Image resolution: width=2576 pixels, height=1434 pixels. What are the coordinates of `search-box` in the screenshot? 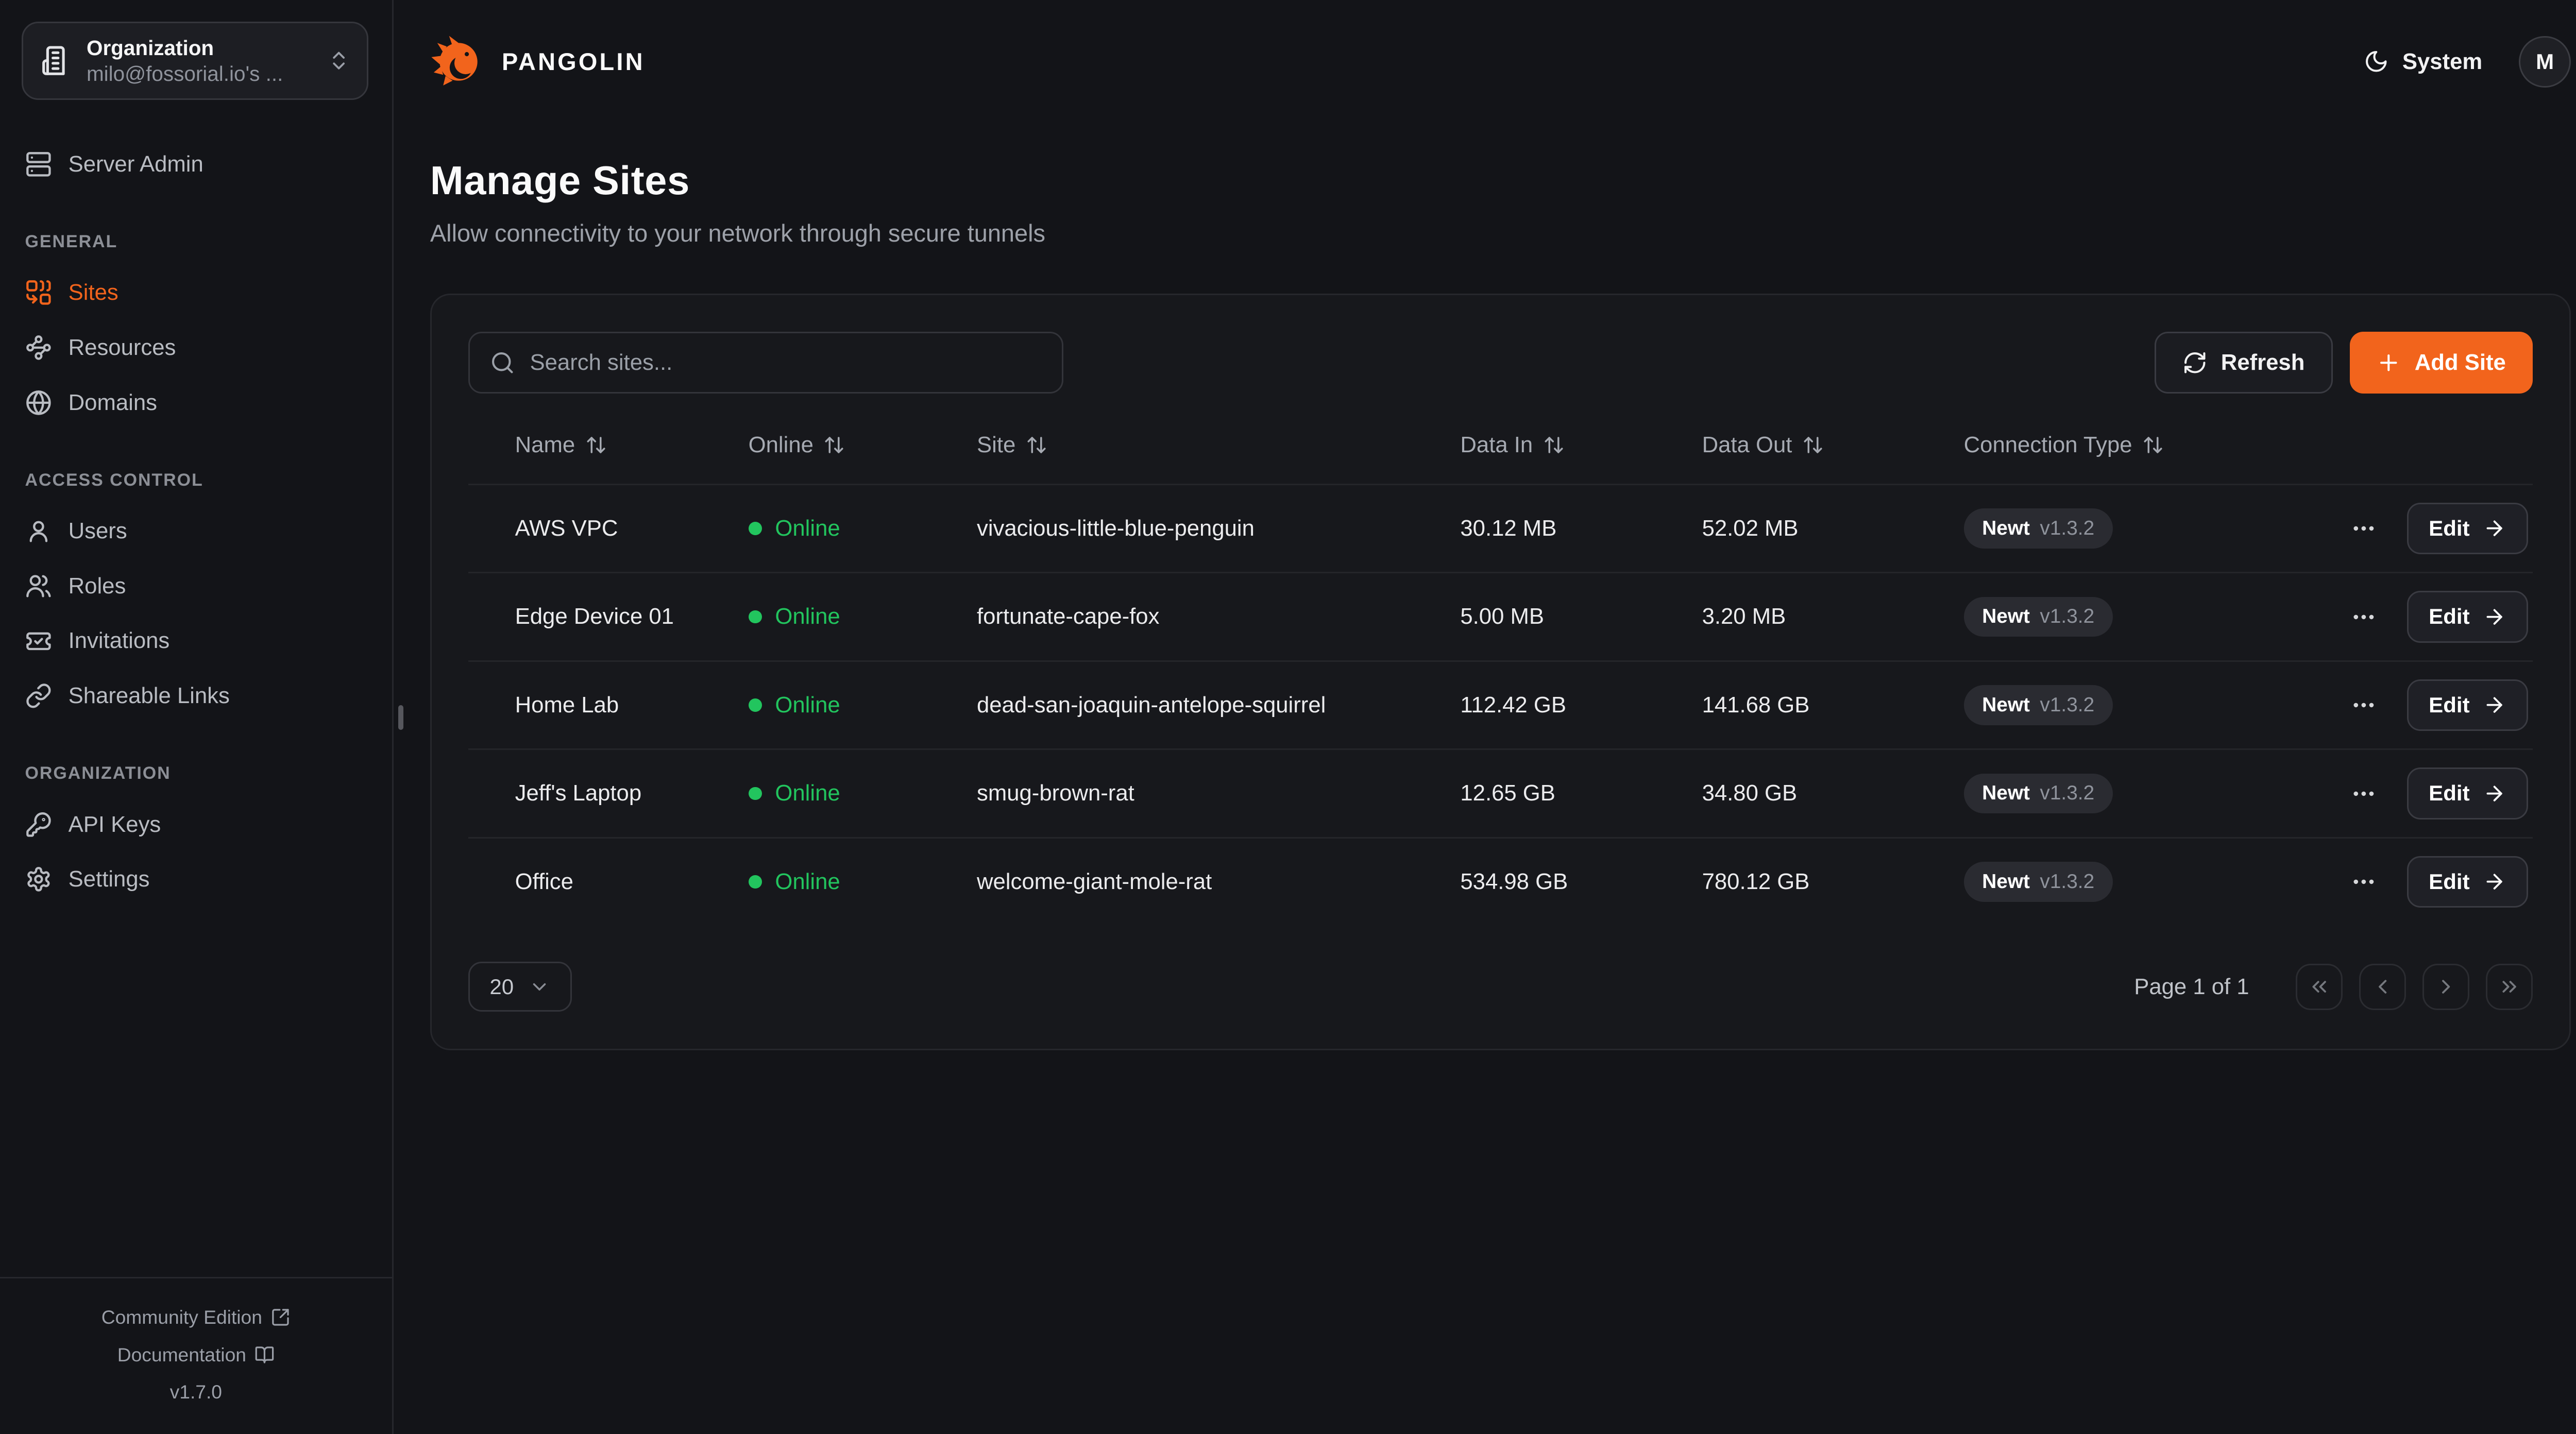 It's located at (766, 363).